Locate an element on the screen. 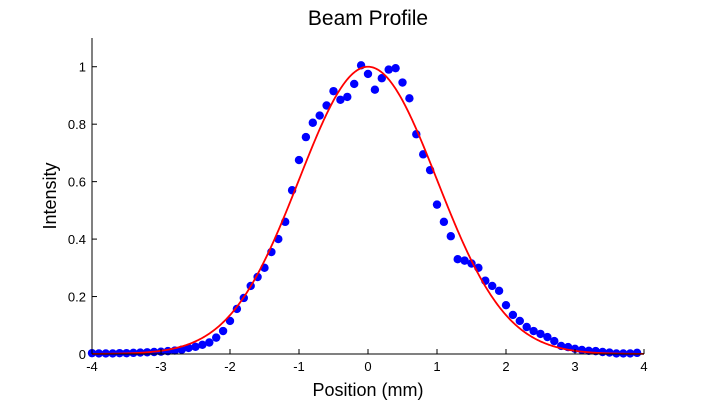 This screenshot has width=712, height=405. x-tick-label: 0 is located at coordinates (367, 366).